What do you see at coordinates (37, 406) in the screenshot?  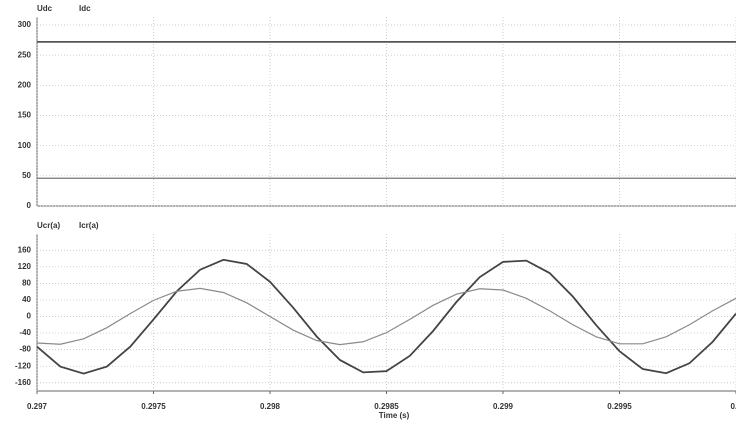 I see `x-tick-label: 0.297` at bounding box center [37, 406].